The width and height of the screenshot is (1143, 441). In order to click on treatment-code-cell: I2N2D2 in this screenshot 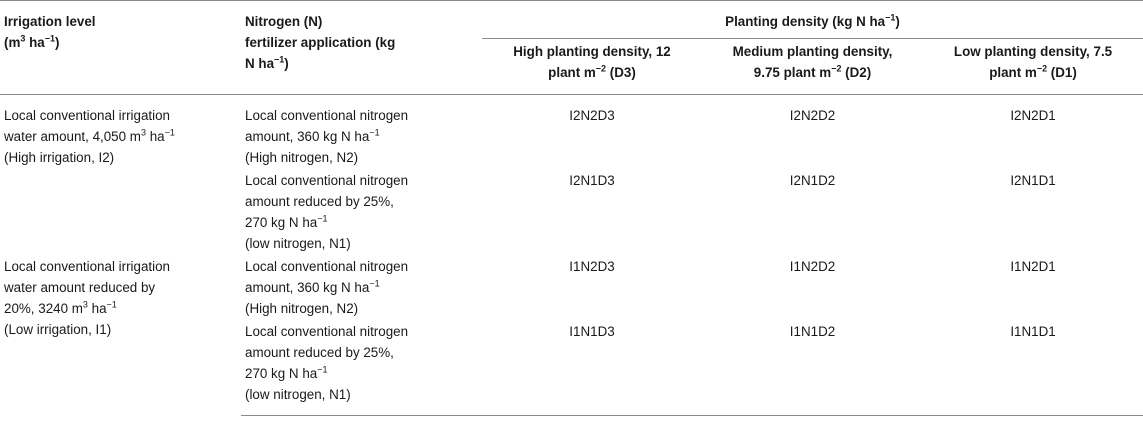, I will do `click(812, 115)`.